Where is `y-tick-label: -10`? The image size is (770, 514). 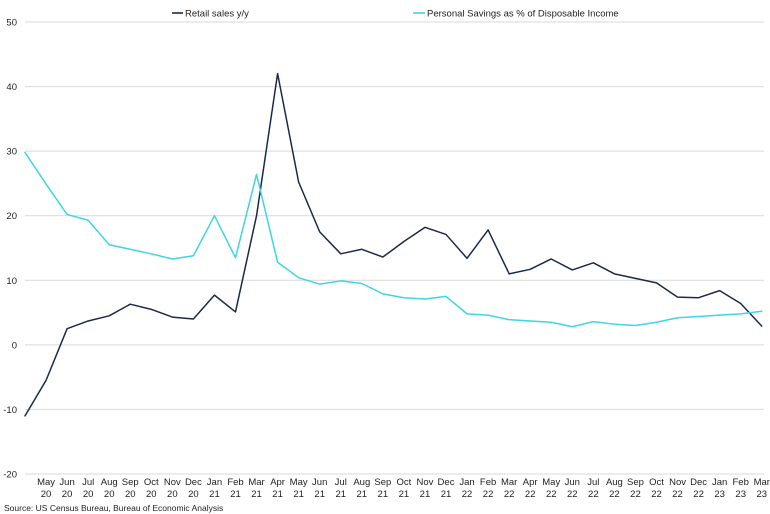
y-tick-label: -10 is located at coordinates (10, 410).